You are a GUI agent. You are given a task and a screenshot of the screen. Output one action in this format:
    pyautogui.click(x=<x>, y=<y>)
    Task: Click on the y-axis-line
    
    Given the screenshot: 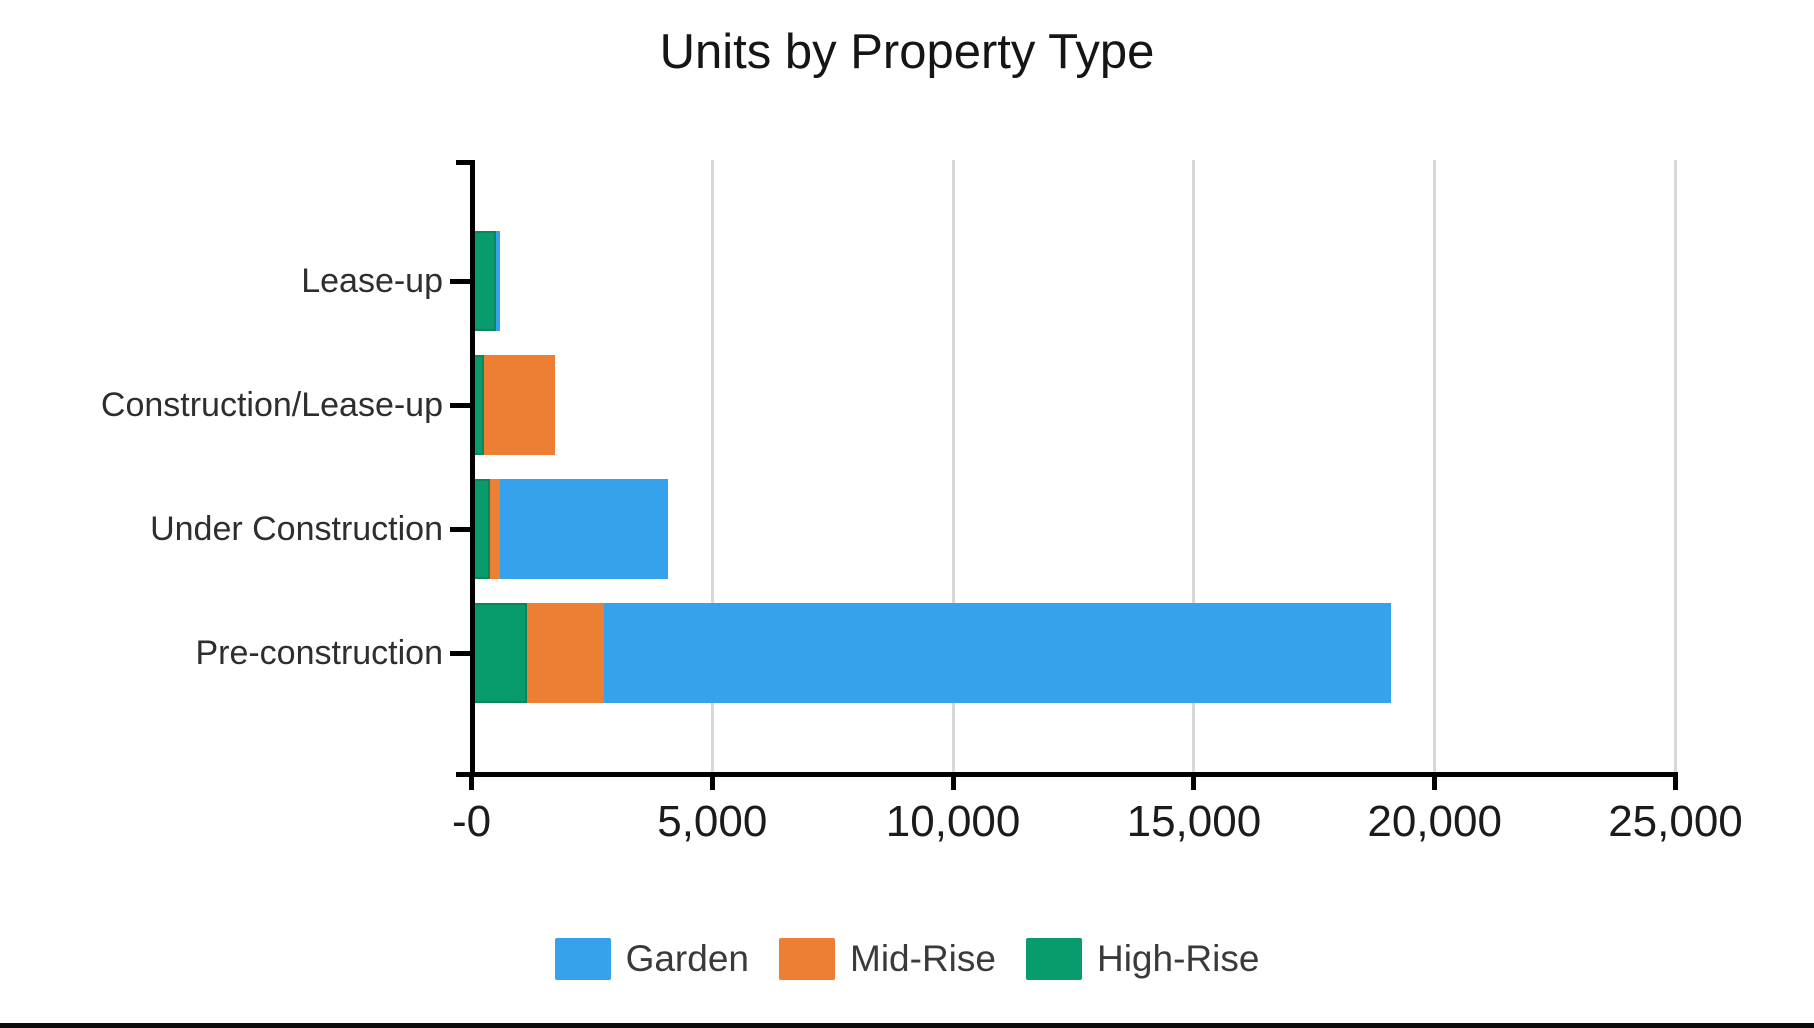 What is the action you would take?
    pyautogui.click(x=472, y=468)
    